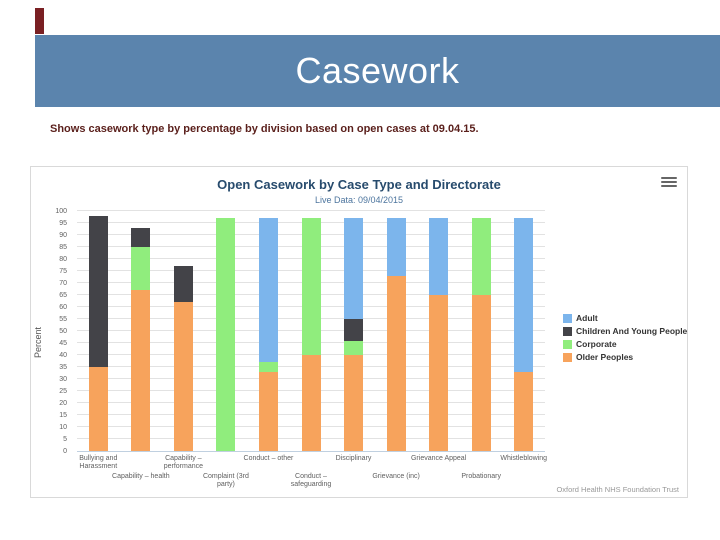  I want to click on y-tick-label: 80, so click(63, 259).